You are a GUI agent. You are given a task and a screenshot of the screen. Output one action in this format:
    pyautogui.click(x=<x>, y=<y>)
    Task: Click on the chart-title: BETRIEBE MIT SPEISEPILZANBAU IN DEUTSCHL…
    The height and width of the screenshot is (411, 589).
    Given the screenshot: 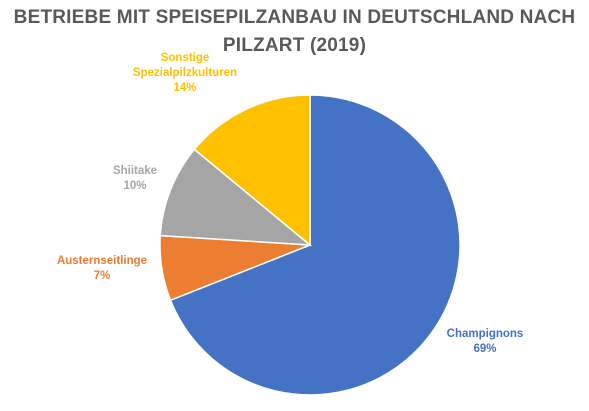 What is the action you would take?
    pyautogui.click(x=294, y=32)
    